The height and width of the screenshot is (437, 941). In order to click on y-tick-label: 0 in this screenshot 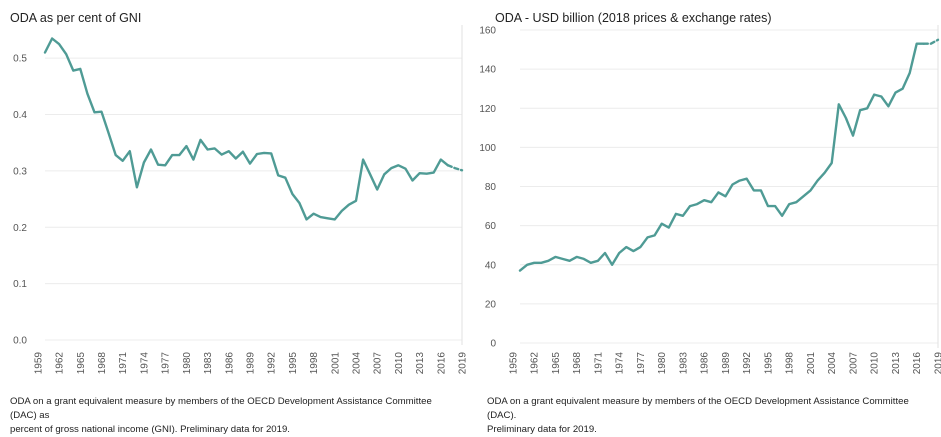, I will do `click(493, 344)`.